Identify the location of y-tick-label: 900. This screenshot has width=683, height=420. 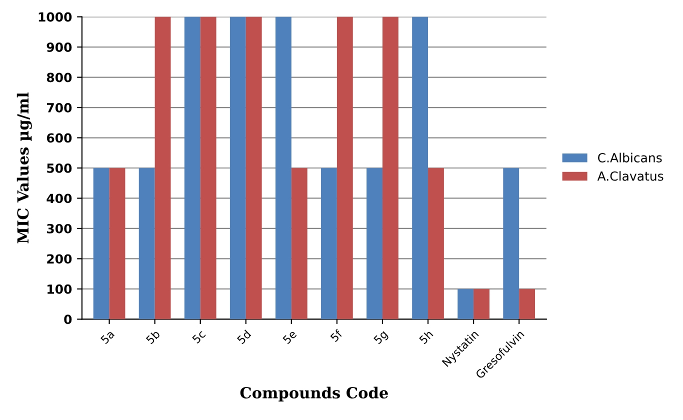
(59, 47).